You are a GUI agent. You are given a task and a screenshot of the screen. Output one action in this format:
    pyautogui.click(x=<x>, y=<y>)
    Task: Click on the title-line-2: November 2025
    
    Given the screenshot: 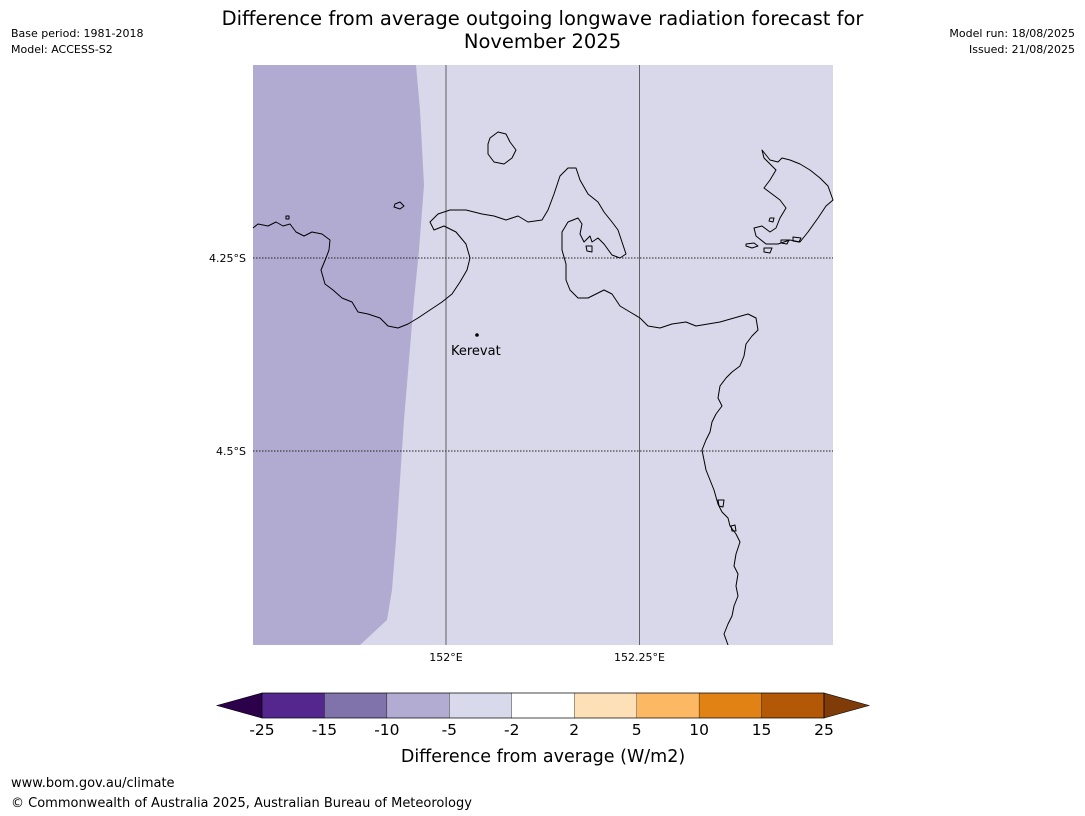 What is the action you would take?
    pyautogui.click(x=542, y=41)
    